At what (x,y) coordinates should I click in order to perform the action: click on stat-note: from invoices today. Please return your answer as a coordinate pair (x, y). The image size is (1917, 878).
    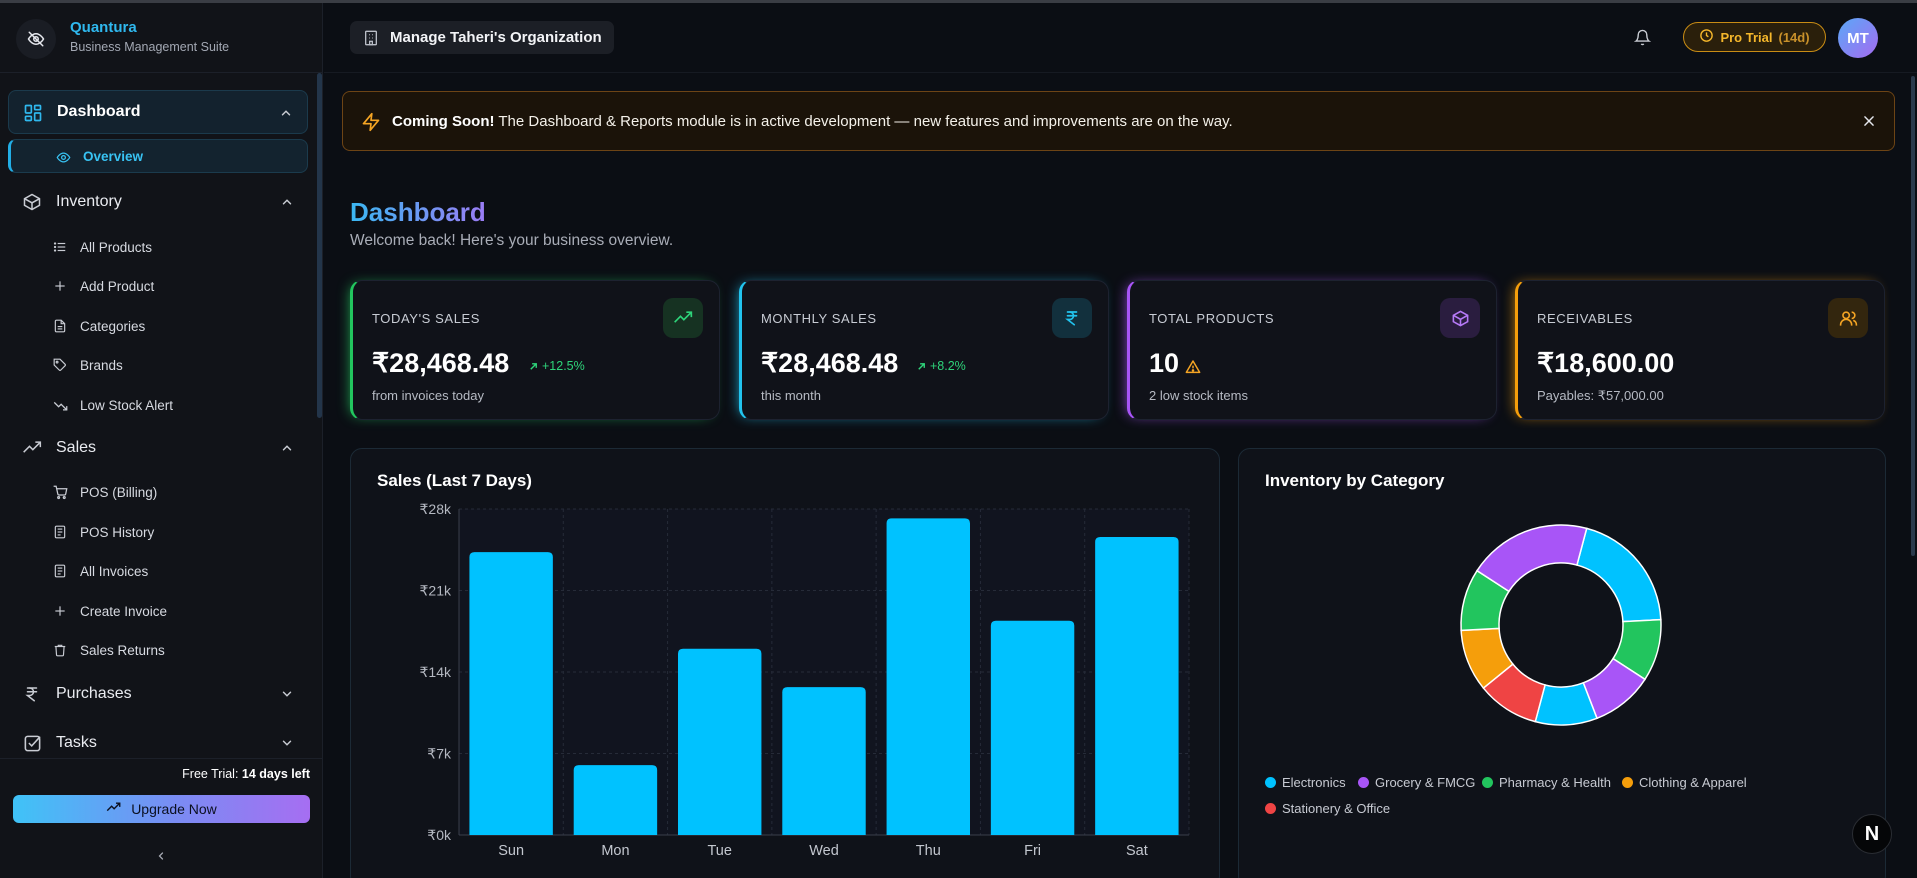
    Looking at the image, I should click on (428, 395).